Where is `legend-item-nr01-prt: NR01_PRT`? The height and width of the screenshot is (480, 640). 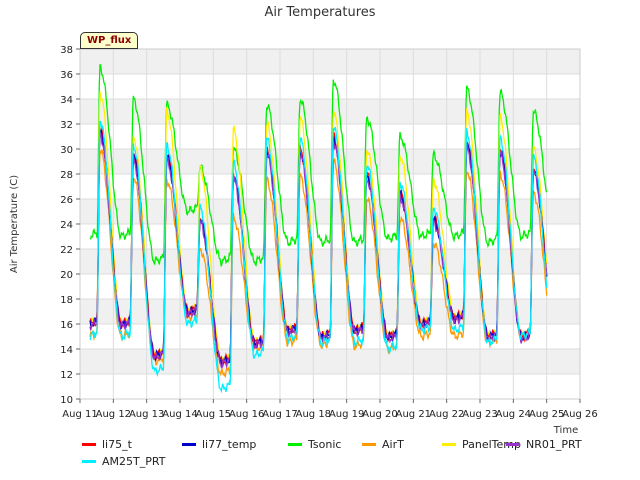
legend-item-nr01-prt: NR01_PRT is located at coordinates (544, 444).